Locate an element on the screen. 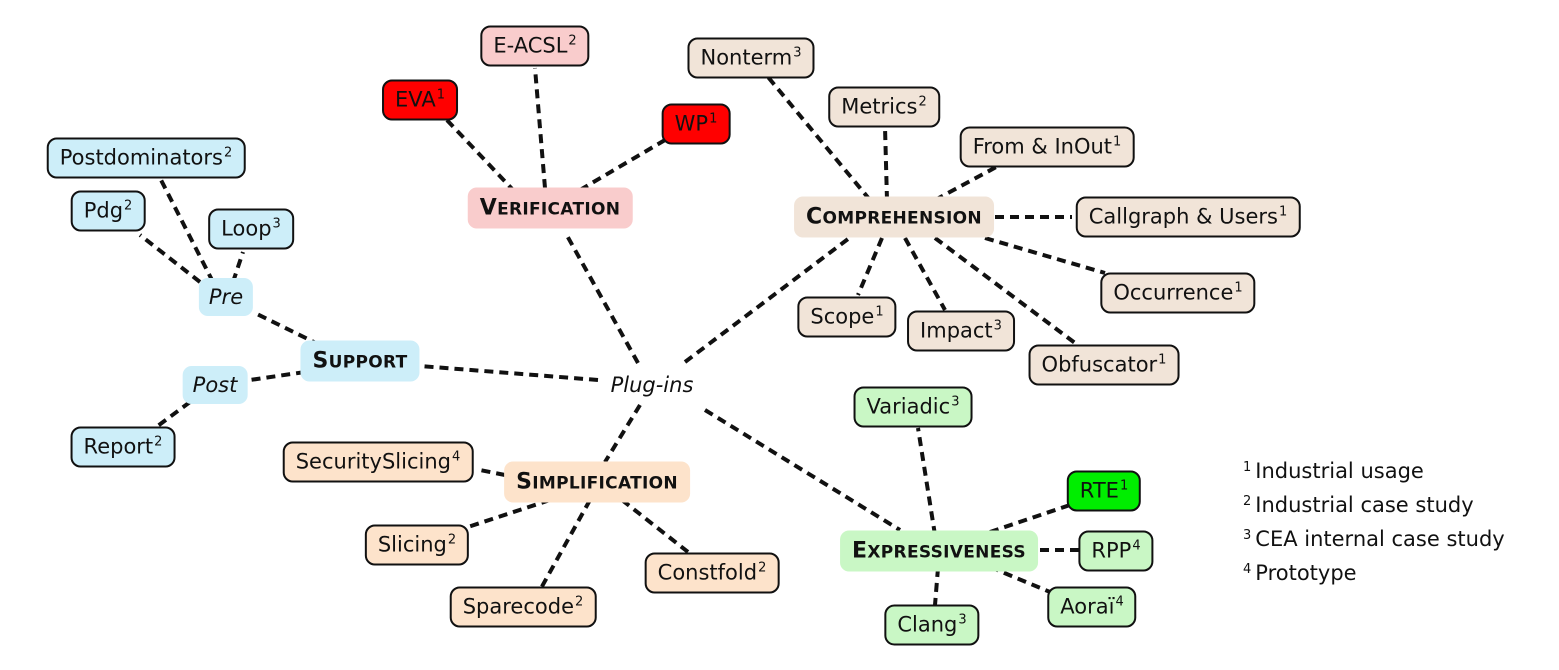 Image resolution: width=1559 pixels, height=670 pixels. plugin-impact-sup: 3 is located at coordinates (997, 326).